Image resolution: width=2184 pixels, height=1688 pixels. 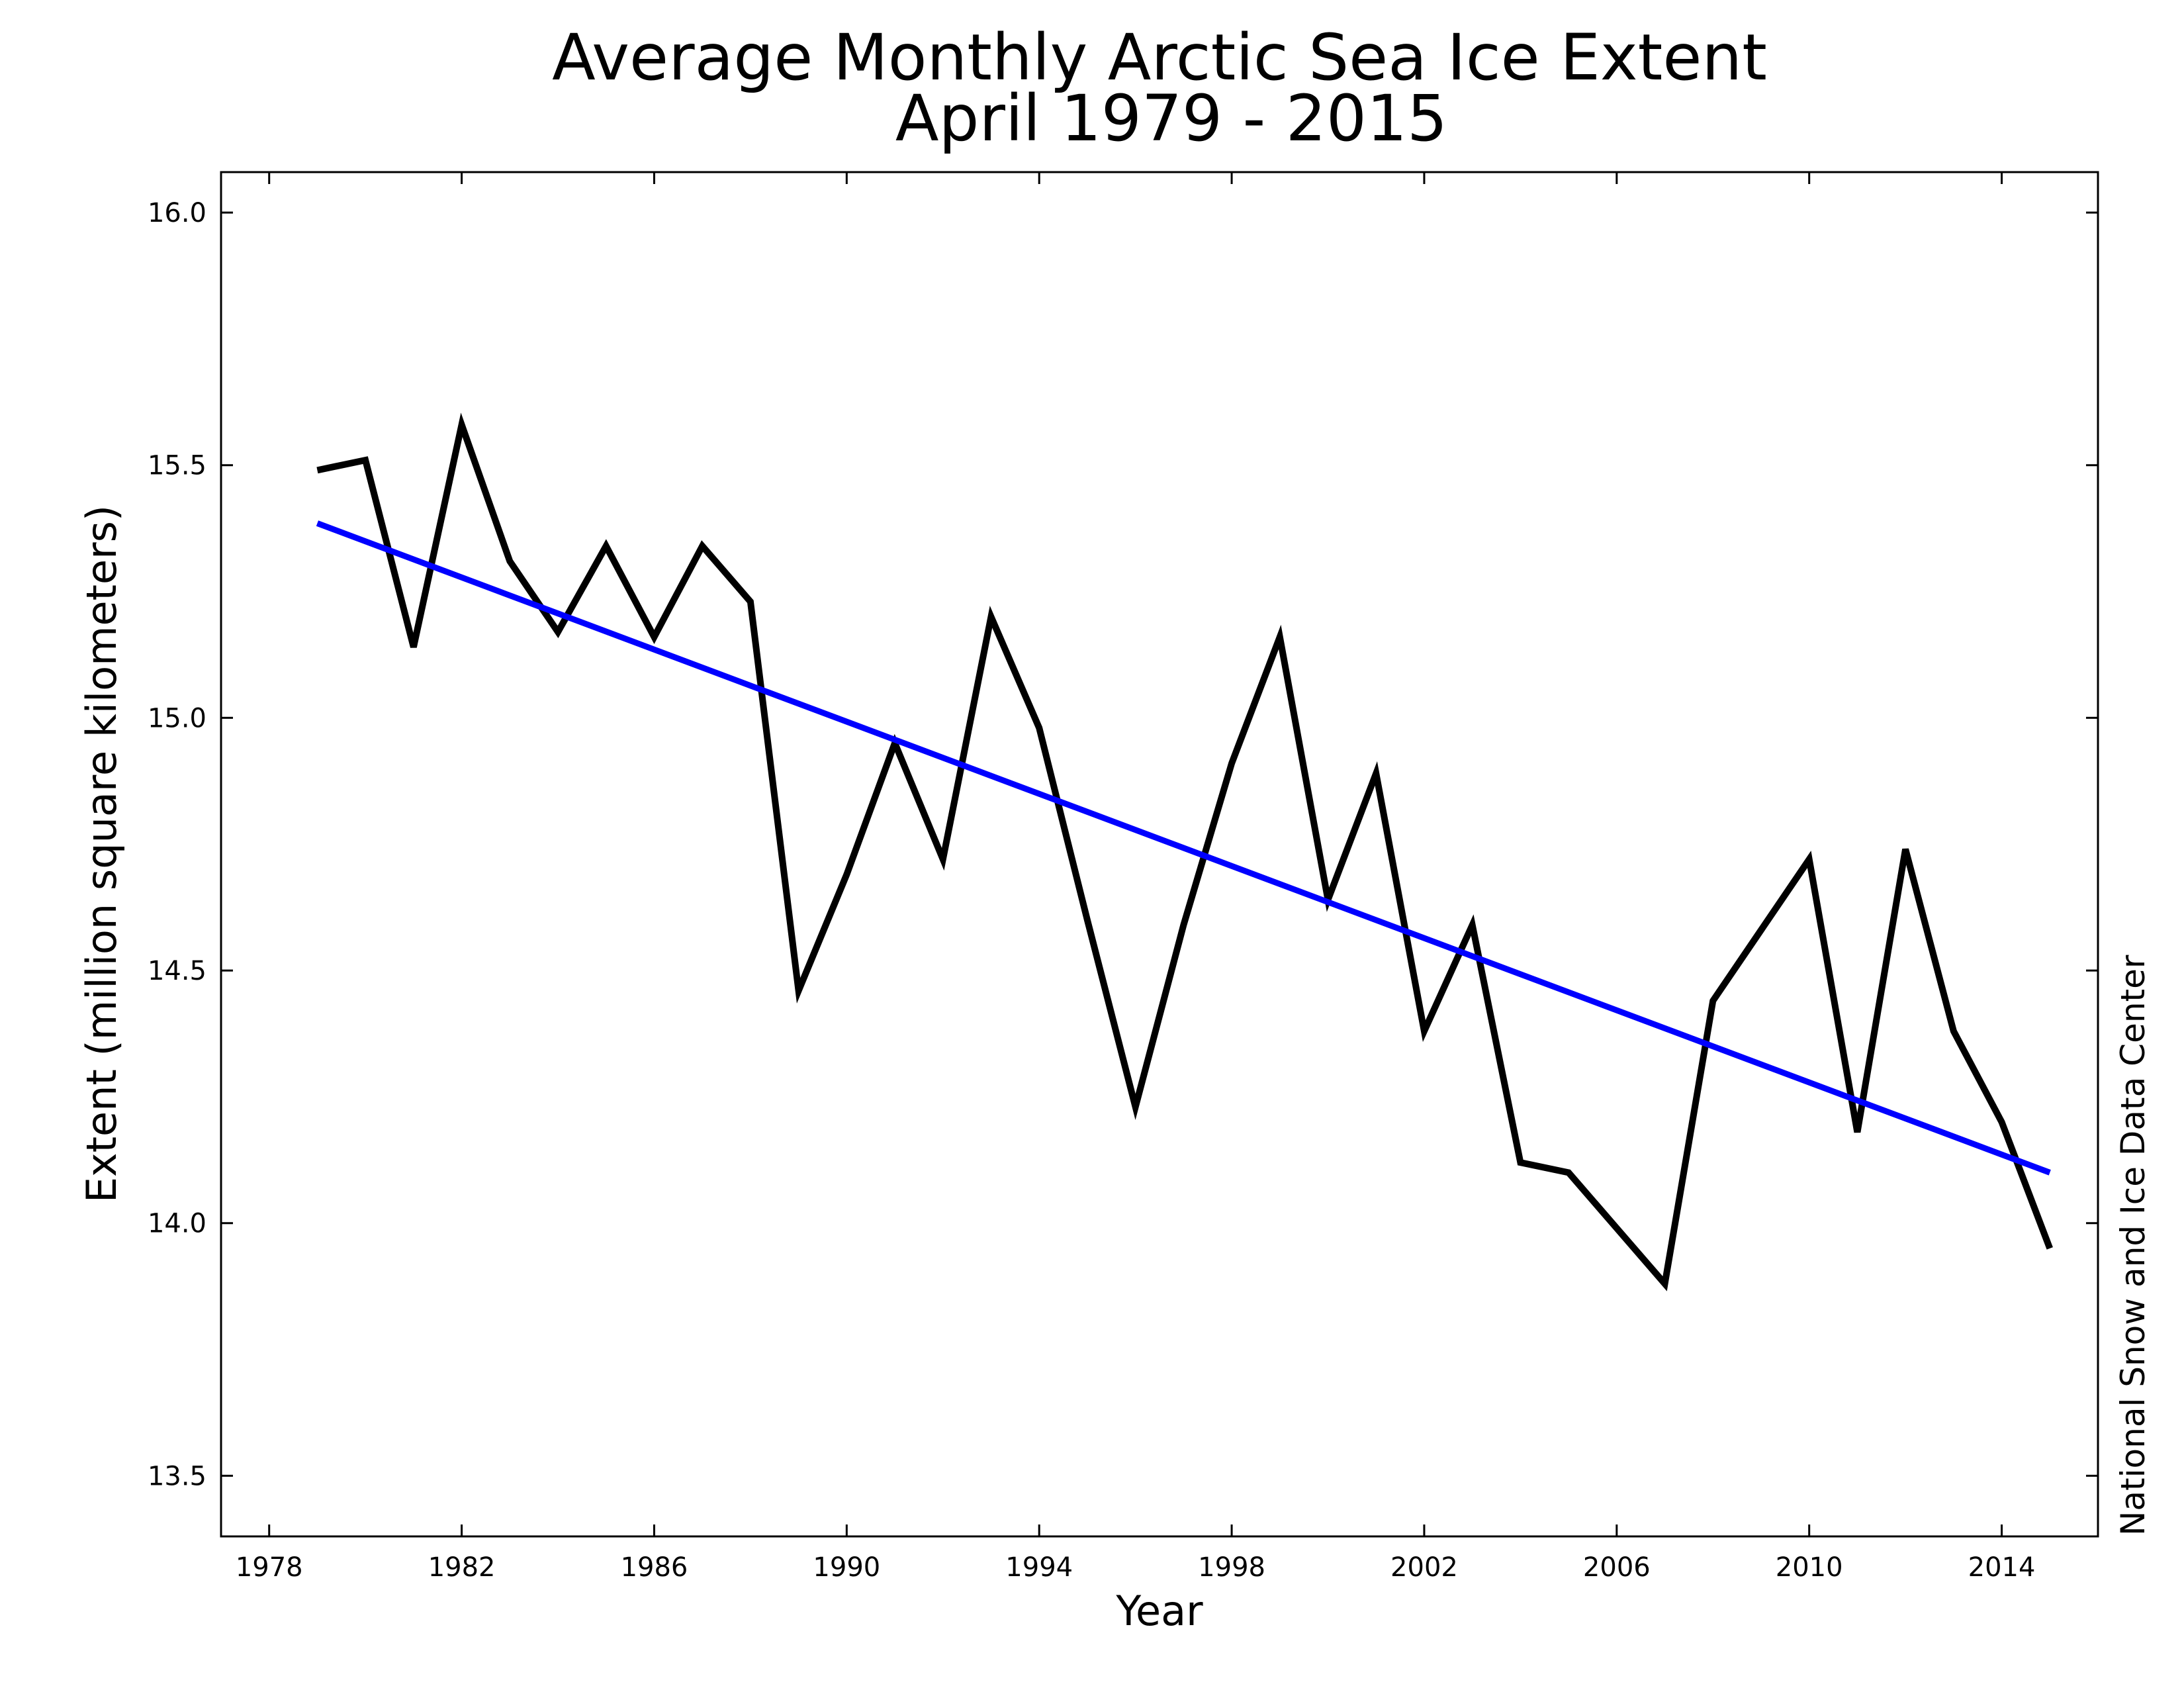 I want to click on y-tick-label: 16.0, so click(x=177, y=213).